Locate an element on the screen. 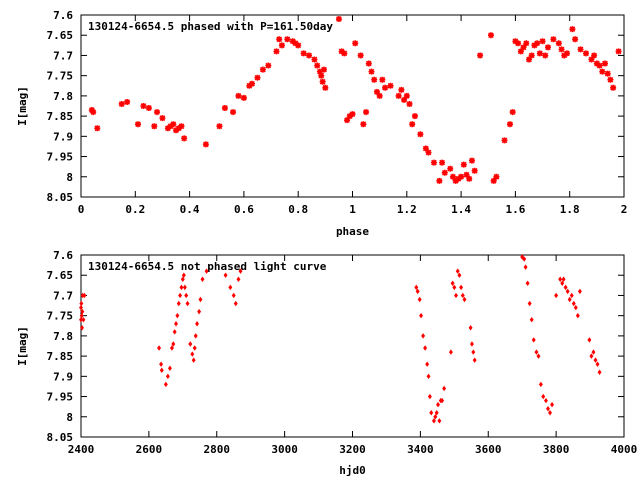 The width and height of the screenshot is (640, 480). x-tick-label: 4000 is located at coordinates (624, 449).